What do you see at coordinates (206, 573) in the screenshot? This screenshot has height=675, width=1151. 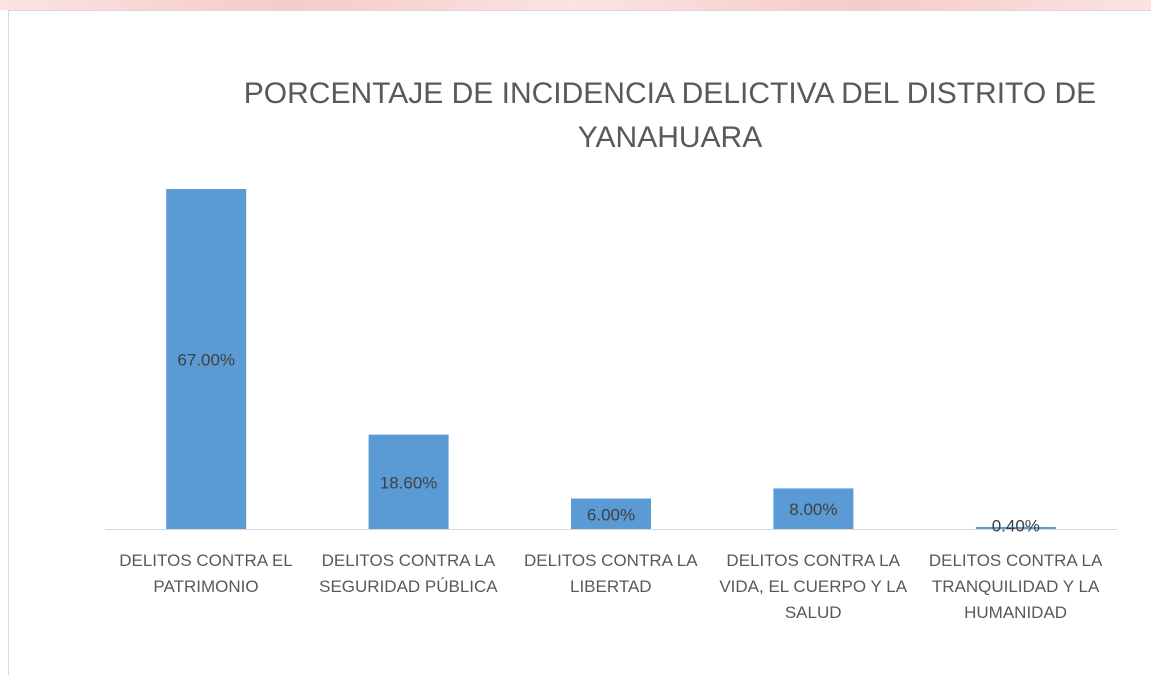 I see `x-tick-label: DELITOS CONTRA EL PATRIMONIO` at bounding box center [206, 573].